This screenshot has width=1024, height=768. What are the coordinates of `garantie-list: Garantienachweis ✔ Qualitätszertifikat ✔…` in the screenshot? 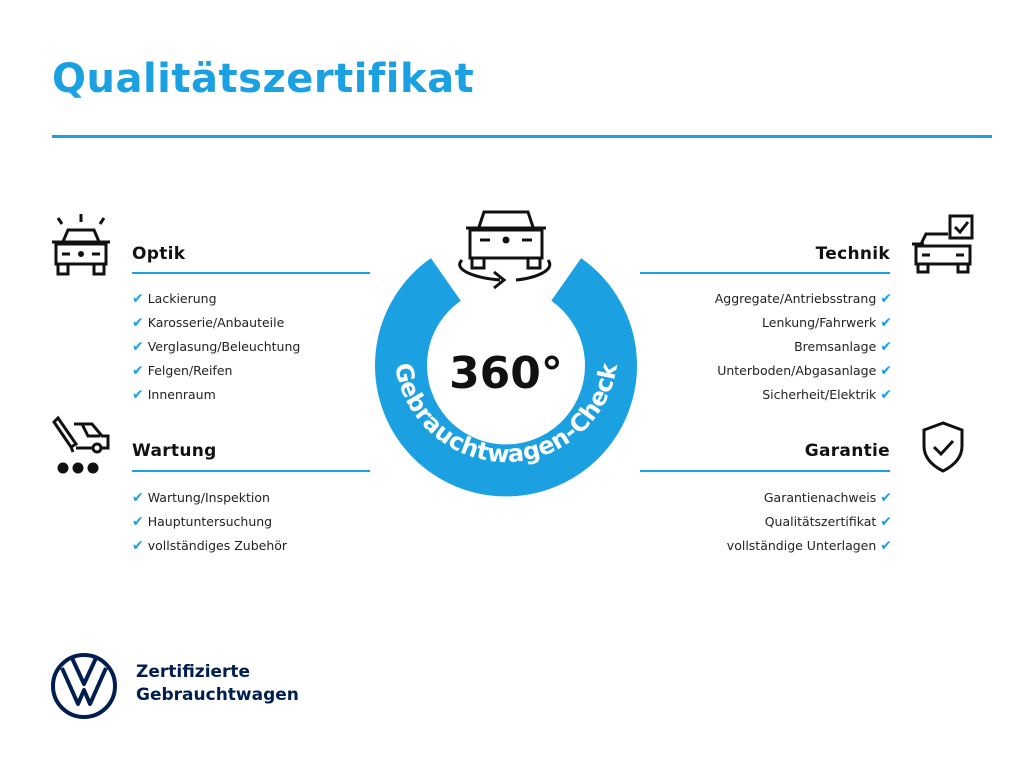 It's located at (809, 522).